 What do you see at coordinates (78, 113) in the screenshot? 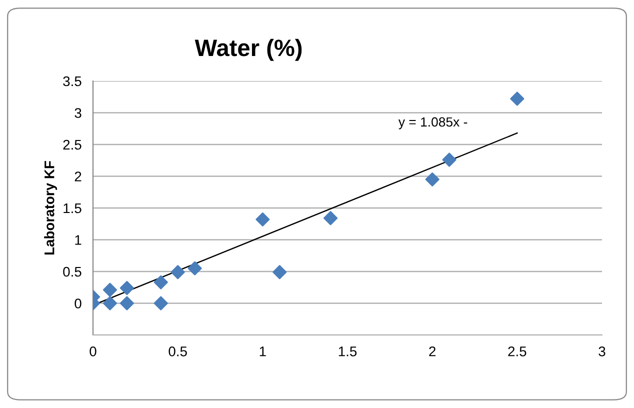
I see `y-tick-label: 3` at bounding box center [78, 113].